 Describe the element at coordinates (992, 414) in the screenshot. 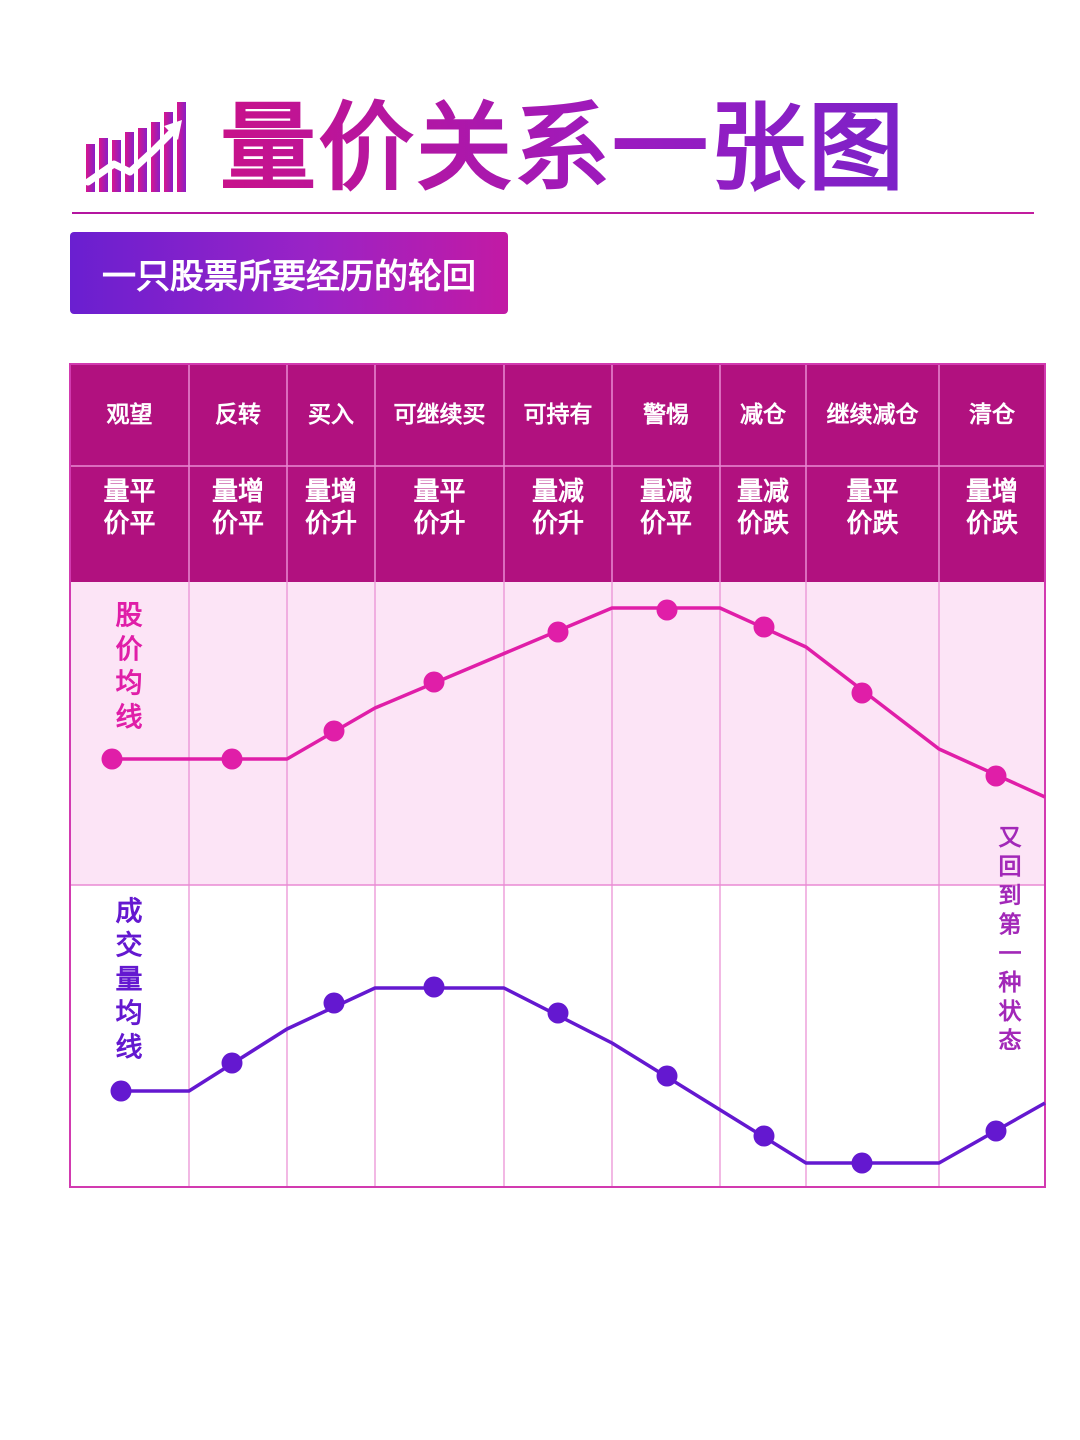

I see `stage-name: 清仓` at that location.